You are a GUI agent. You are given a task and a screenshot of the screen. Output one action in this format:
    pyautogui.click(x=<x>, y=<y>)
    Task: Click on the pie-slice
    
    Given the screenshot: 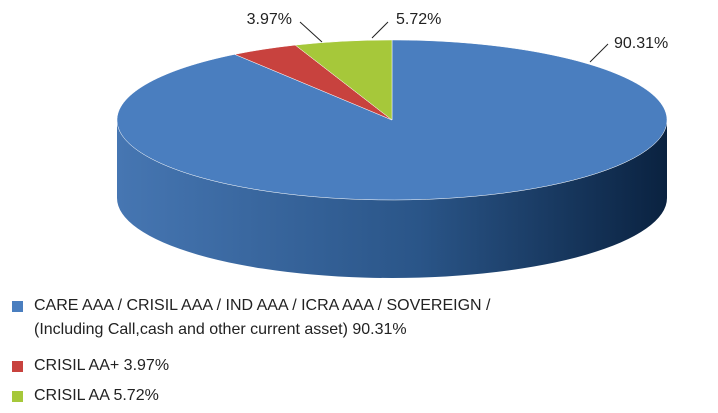 What is the action you would take?
    pyautogui.click(x=343, y=80)
    